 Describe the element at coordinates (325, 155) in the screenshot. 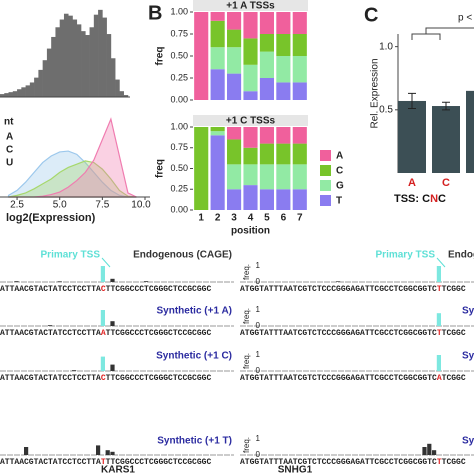

I see `legend-swatch` at that location.